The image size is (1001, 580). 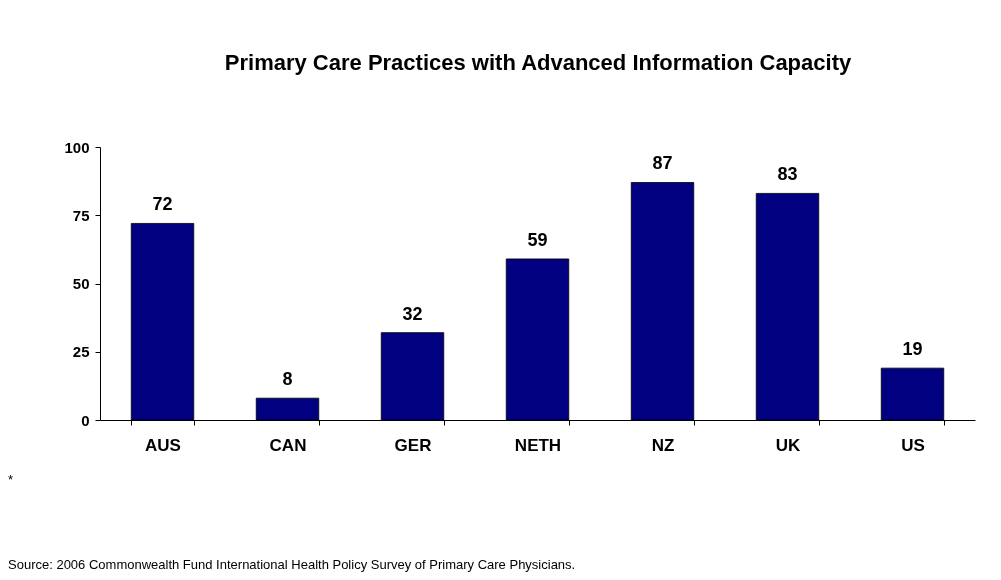 I want to click on y-tick-label: 100, so click(x=77, y=147).